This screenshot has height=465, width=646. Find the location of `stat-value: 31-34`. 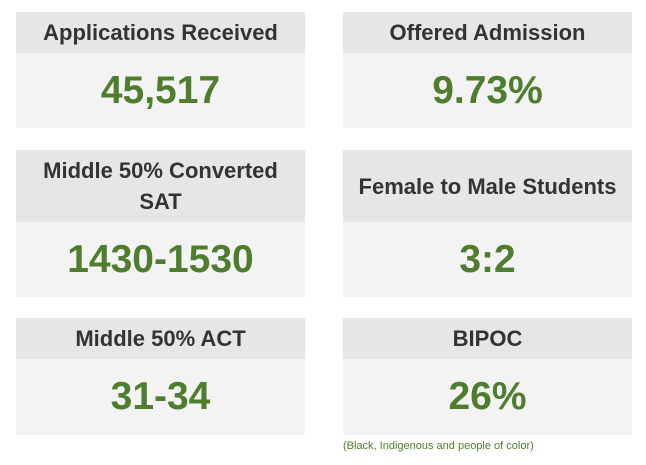

stat-value: 31-34 is located at coordinates (160, 397).